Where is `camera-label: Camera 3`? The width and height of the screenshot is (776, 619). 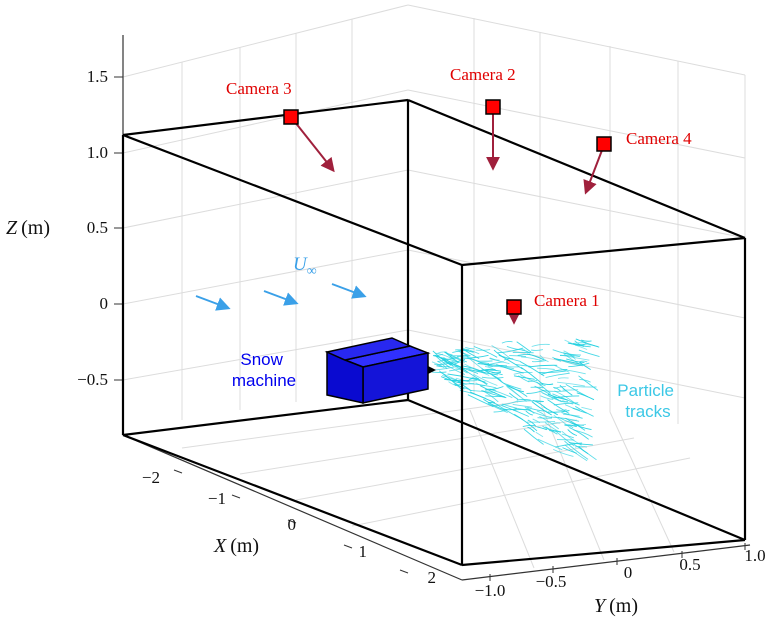 camera-label: Camera 3 is located at coordinates (259, 88).